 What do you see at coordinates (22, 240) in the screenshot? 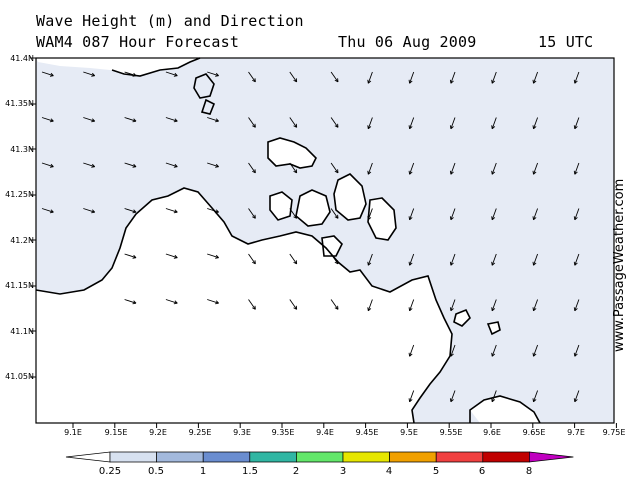
I see `lat-label-41.2: 41.2N` at bounding box center [22, 240].